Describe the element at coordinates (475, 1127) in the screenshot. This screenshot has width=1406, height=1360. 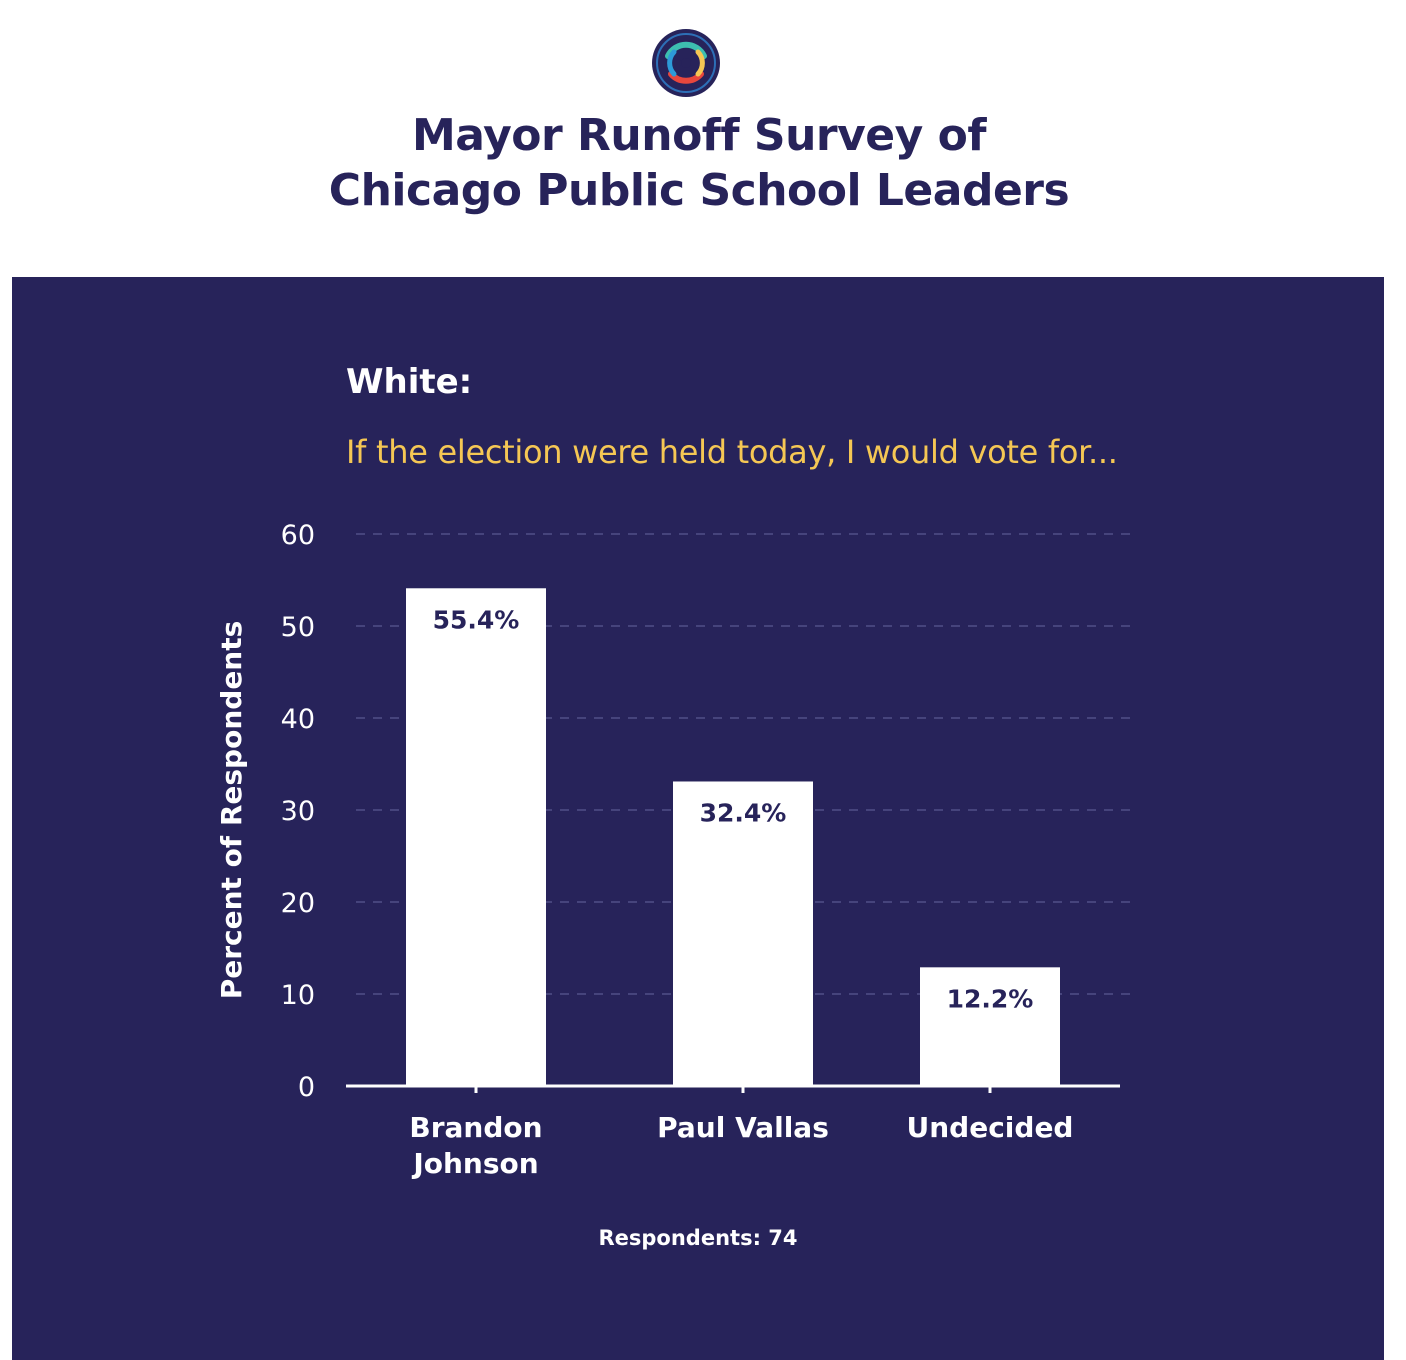
I see `x-category-label: Brandon` at that location.